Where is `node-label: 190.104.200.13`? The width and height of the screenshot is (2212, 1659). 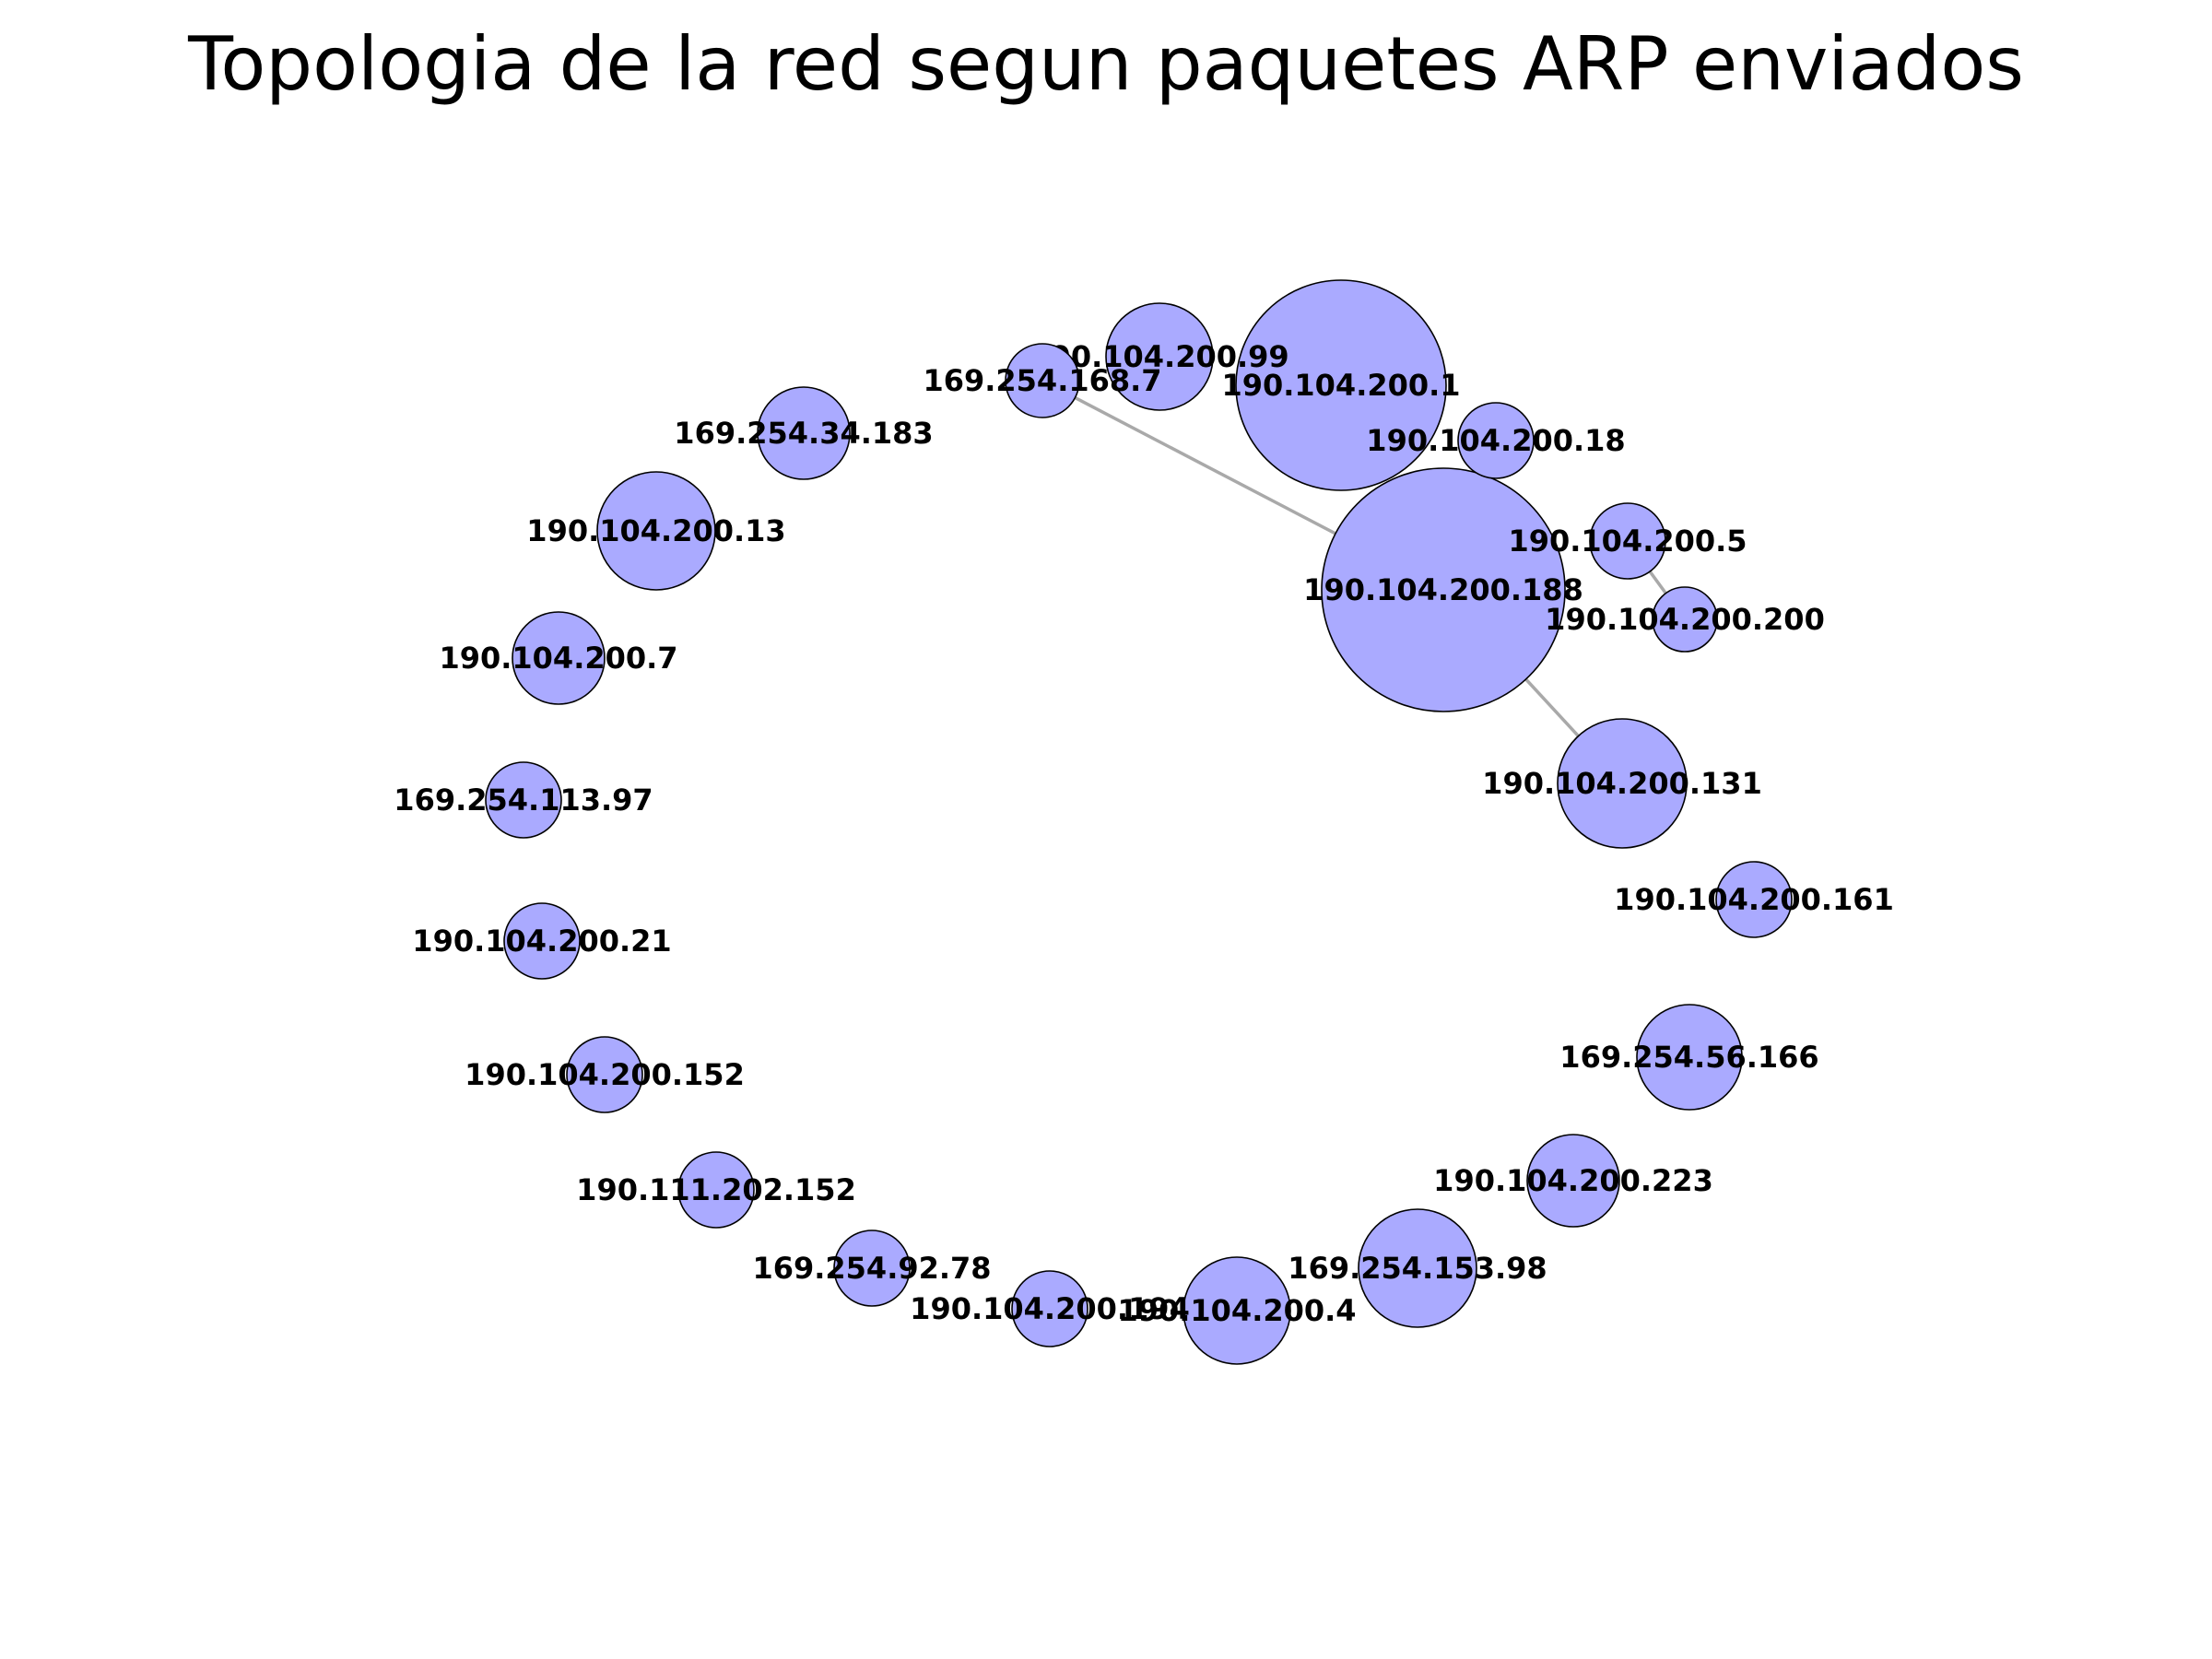
node-label: 190.104.200.13 is located at coordinates (655, 530).